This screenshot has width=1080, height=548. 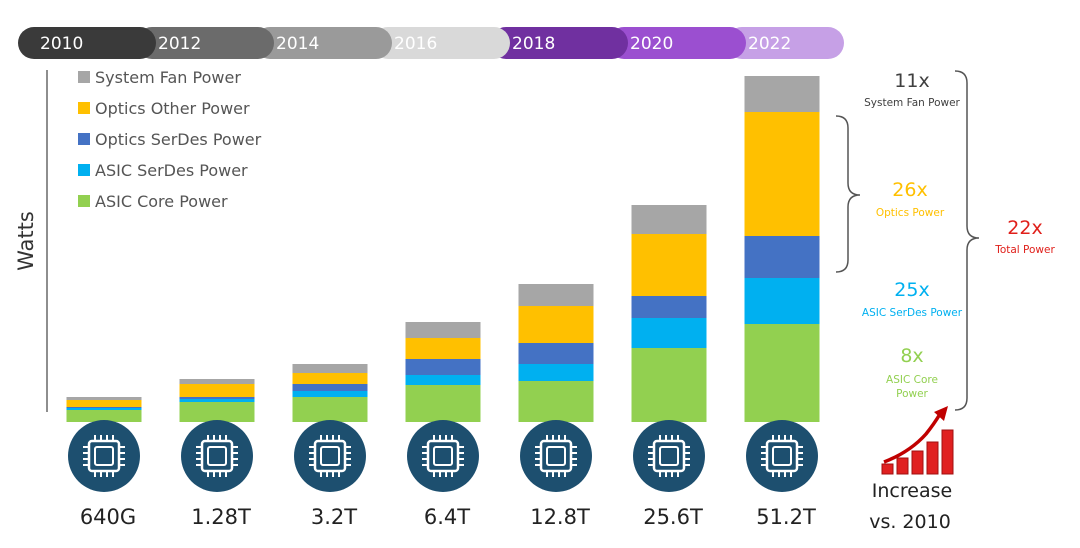 I want to click on multiplier-label: Power, so click(x=912, y=394).